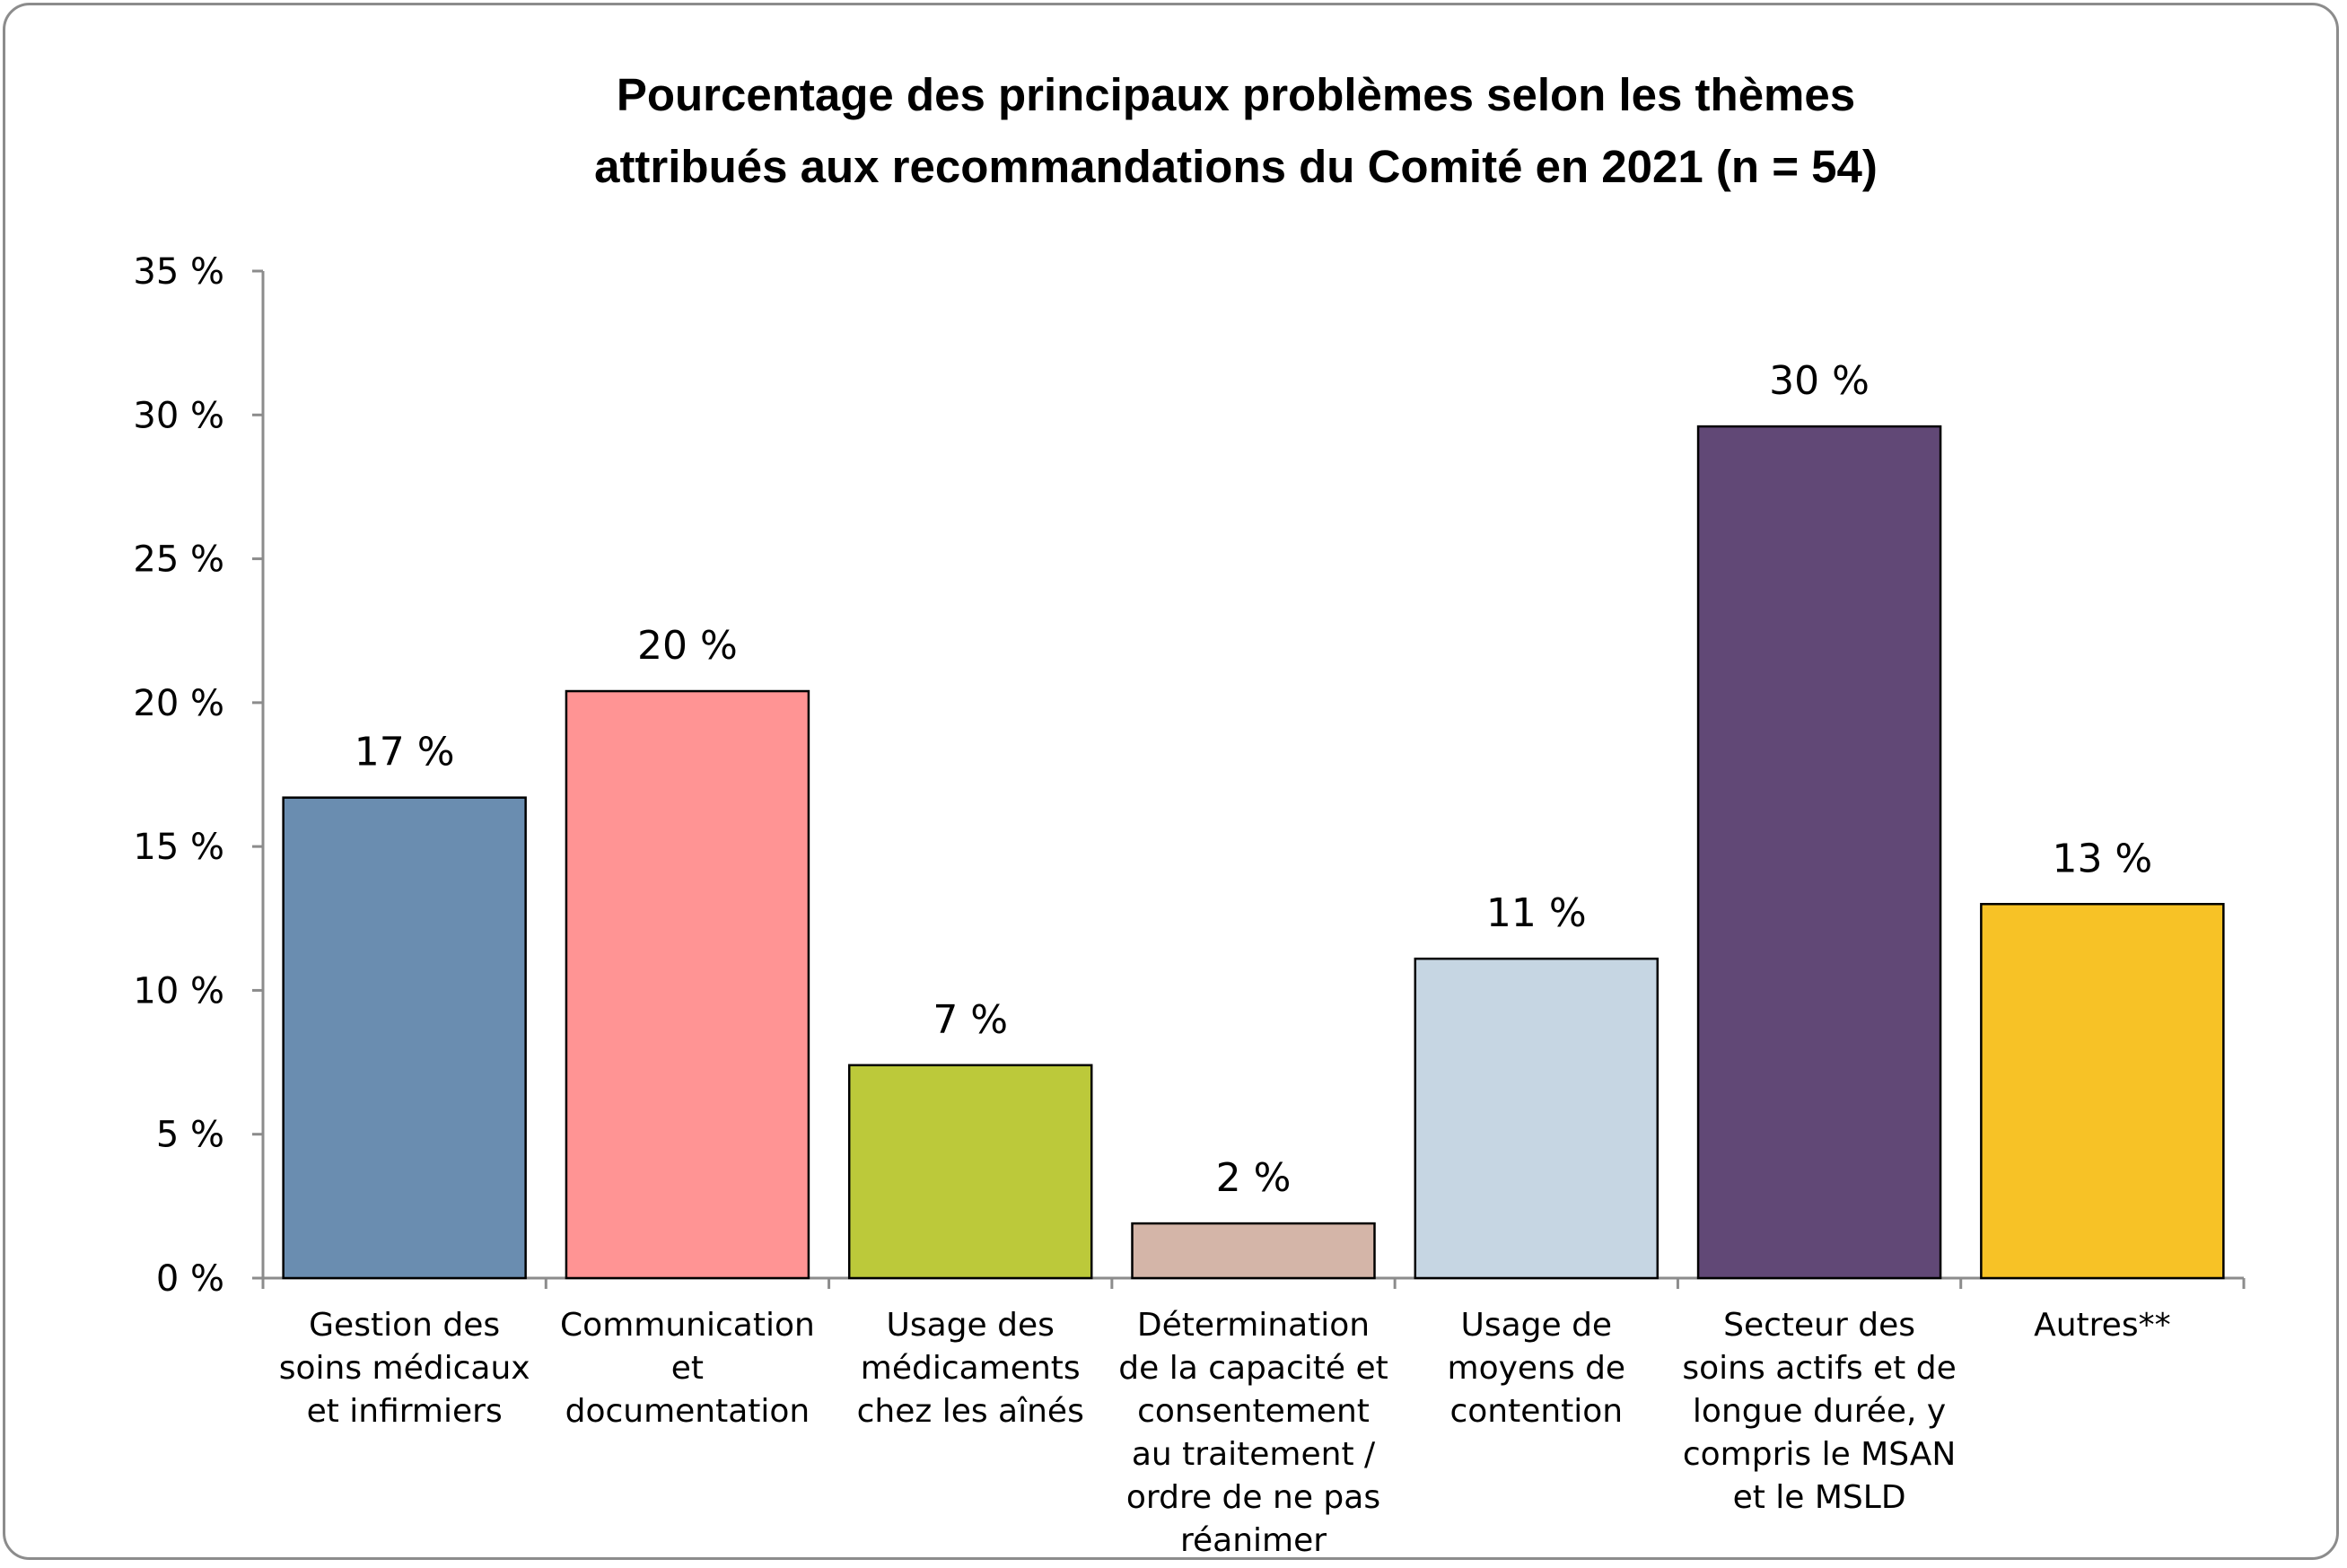 The width and height of the screenshot is (2347, 1568). What do you see at coordinates (1253, 1326) in the screenshot?
I see `category-label: Détermination` at bounding box center [1253, 1326].